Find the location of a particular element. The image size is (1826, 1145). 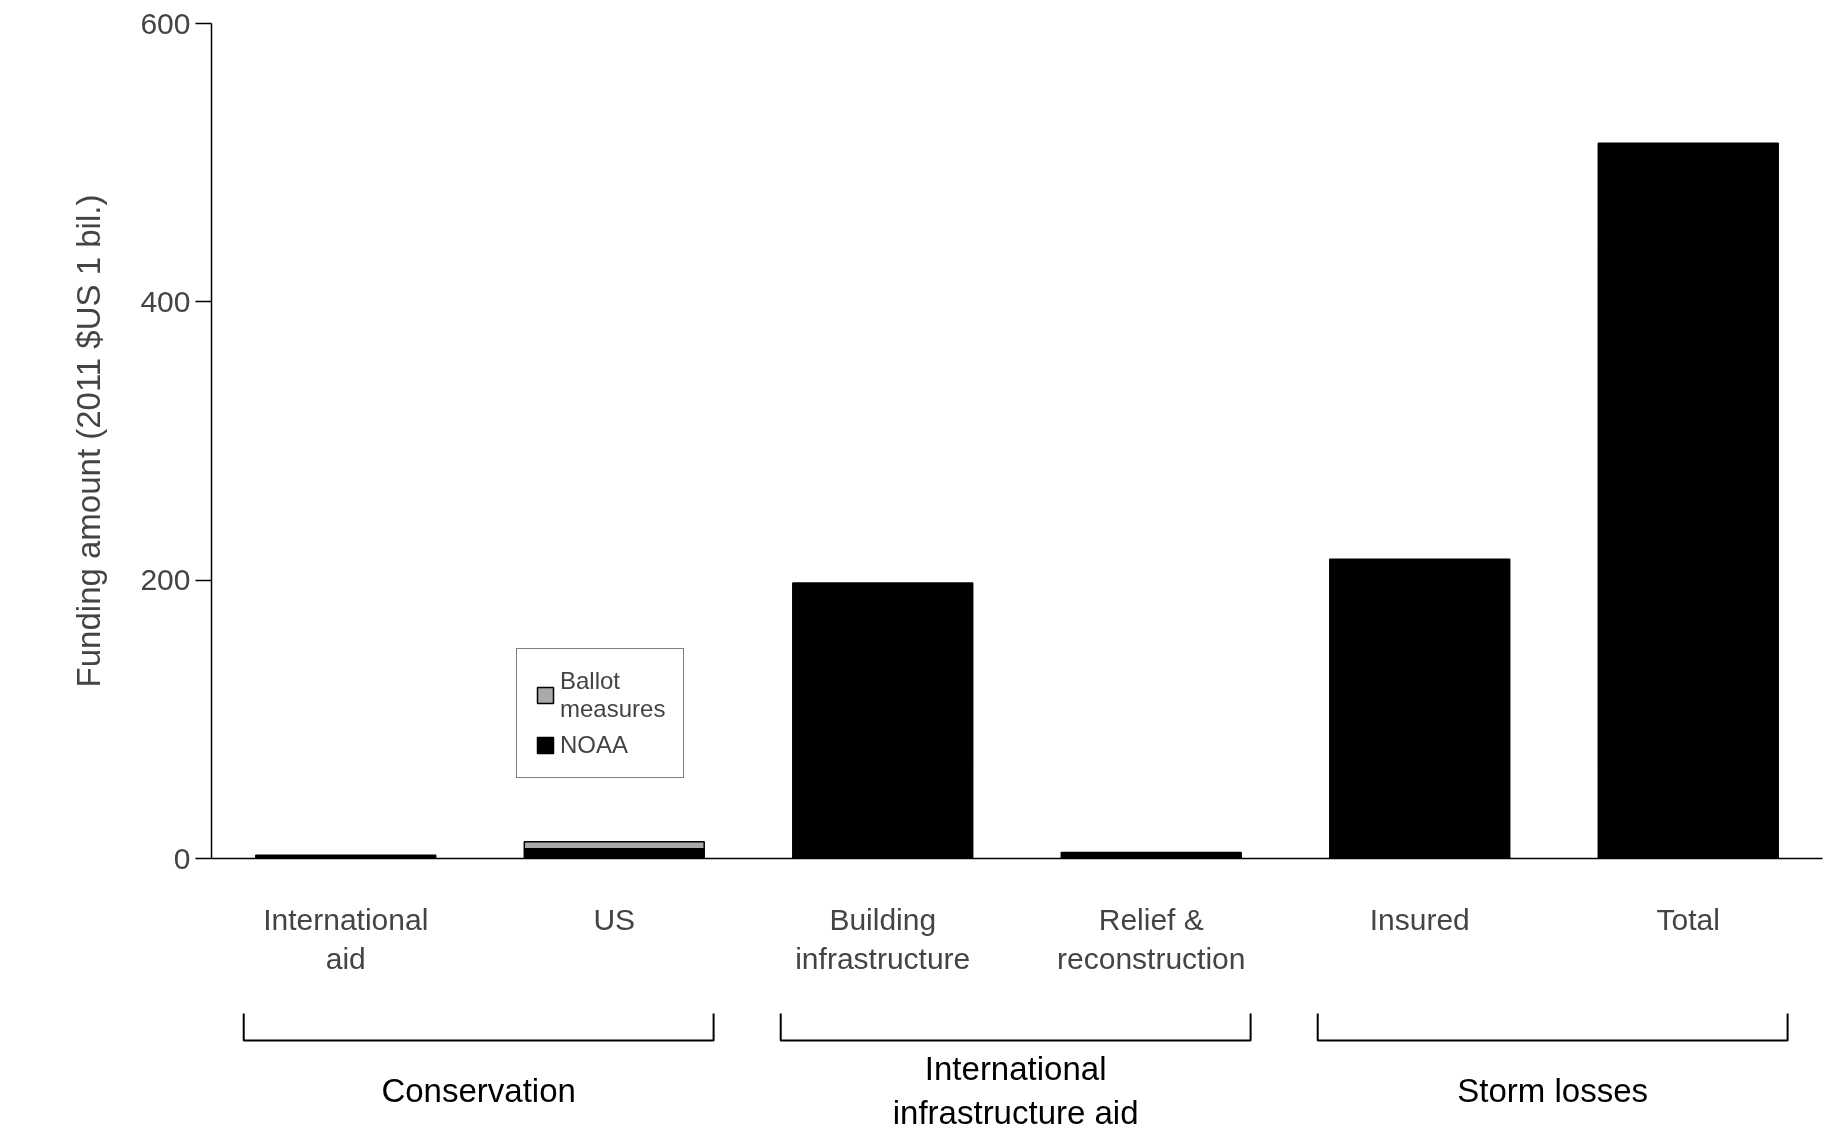

x-tick-label: US is located at coordinates (614, 919).